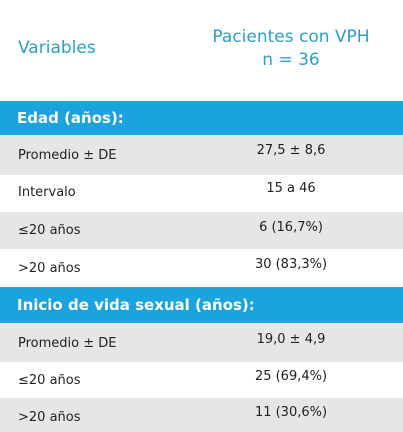  Describe the element at coordinates (201, 380) in the screenshot. I see `table-row: ≤20 años 25 (69,4%)` at that location.